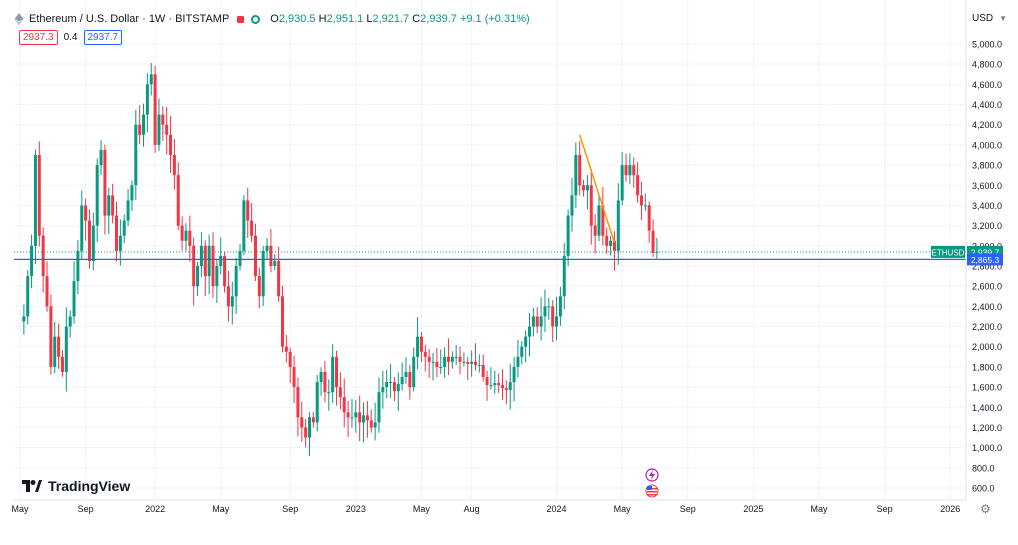 The width and height of the screenshot is (1018, 545). Describe the element at coordinates (241, 19) in the screenshot. I see `market-closed-icon` at that location.